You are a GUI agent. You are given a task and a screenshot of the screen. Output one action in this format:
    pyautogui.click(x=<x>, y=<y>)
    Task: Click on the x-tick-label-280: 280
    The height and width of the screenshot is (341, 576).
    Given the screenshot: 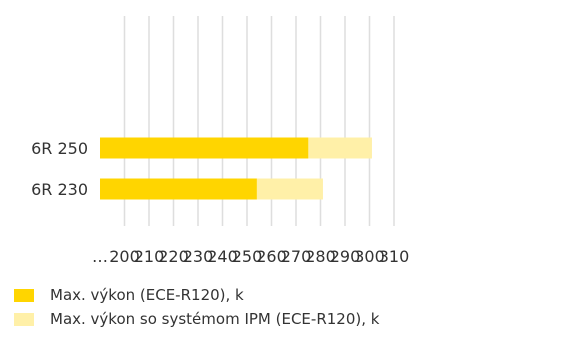 What is the action you would take?
    pyautogui.click(x=320, y=256)
    